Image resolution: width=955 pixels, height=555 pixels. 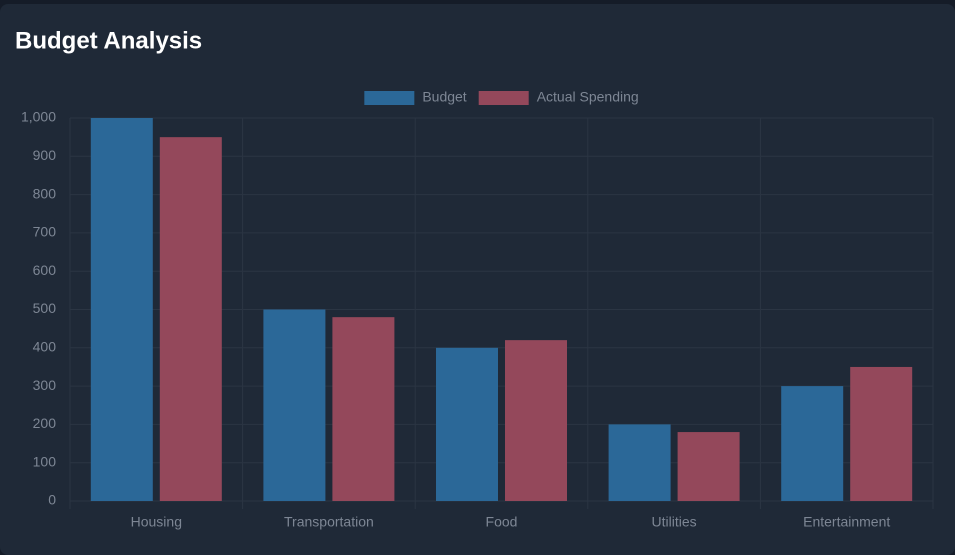 What do you see at coordinates (45, 308) in the screenshot?
I see `y-tick-label: 500` at bounding box center [45, 308].